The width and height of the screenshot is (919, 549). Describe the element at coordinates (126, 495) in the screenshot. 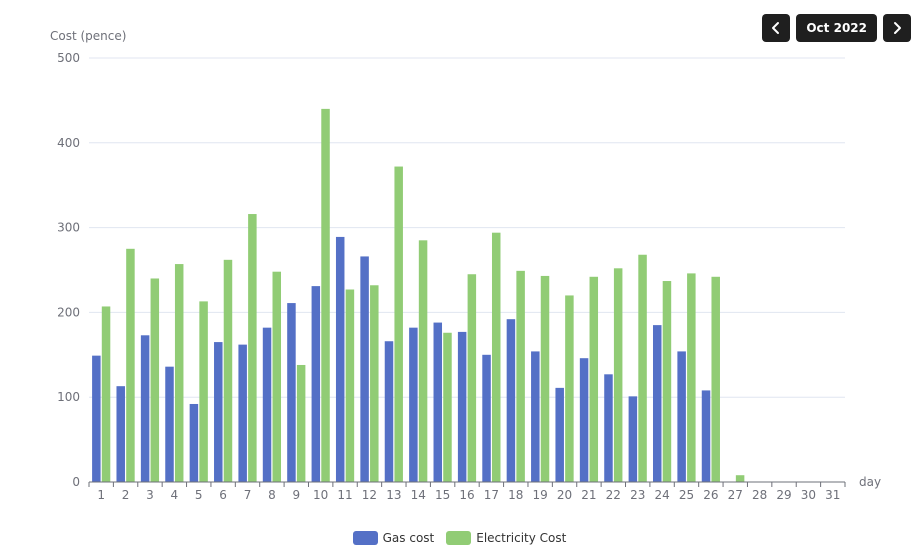

I see `x-tick-label: 2` at that location.